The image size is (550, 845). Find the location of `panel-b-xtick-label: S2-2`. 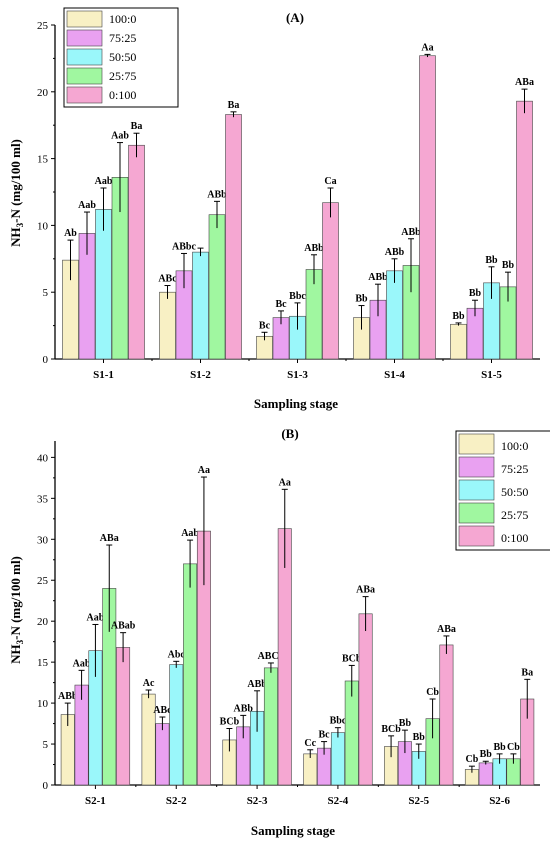

panel-b-xtick-label: S2-2 is located at coordinates (176, 801).